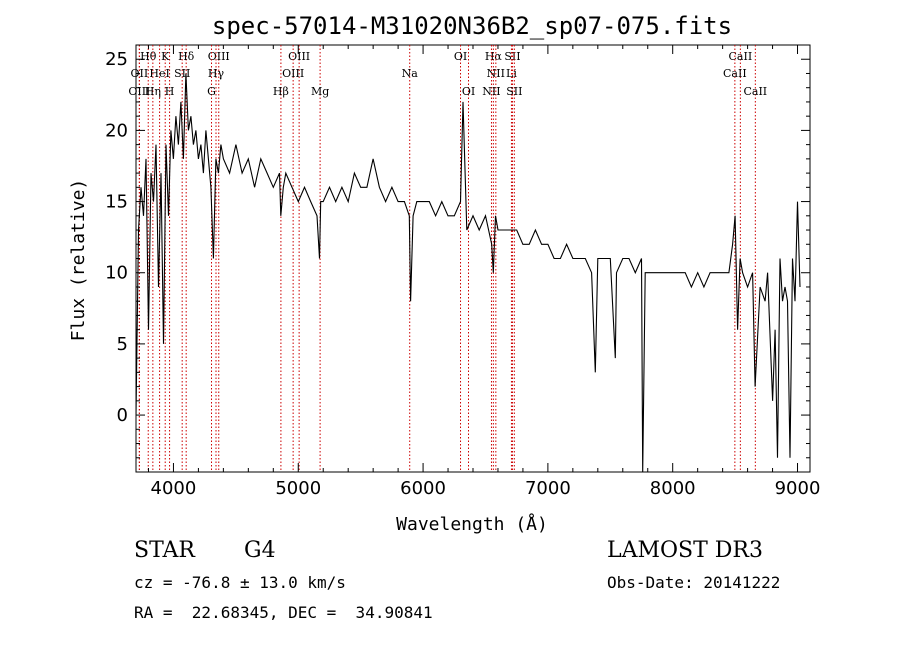  I want to click on y-tick-label-3: 15, so click(116, 202).